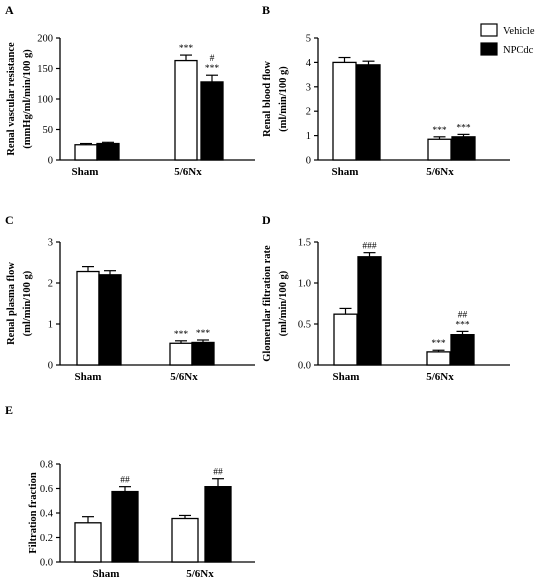 This screenshot has height=581, width=547. Describe the element at coordinates (267, 303) in the screenshot. I see `y-axis-label: Glomerular filtration rate` at that location.